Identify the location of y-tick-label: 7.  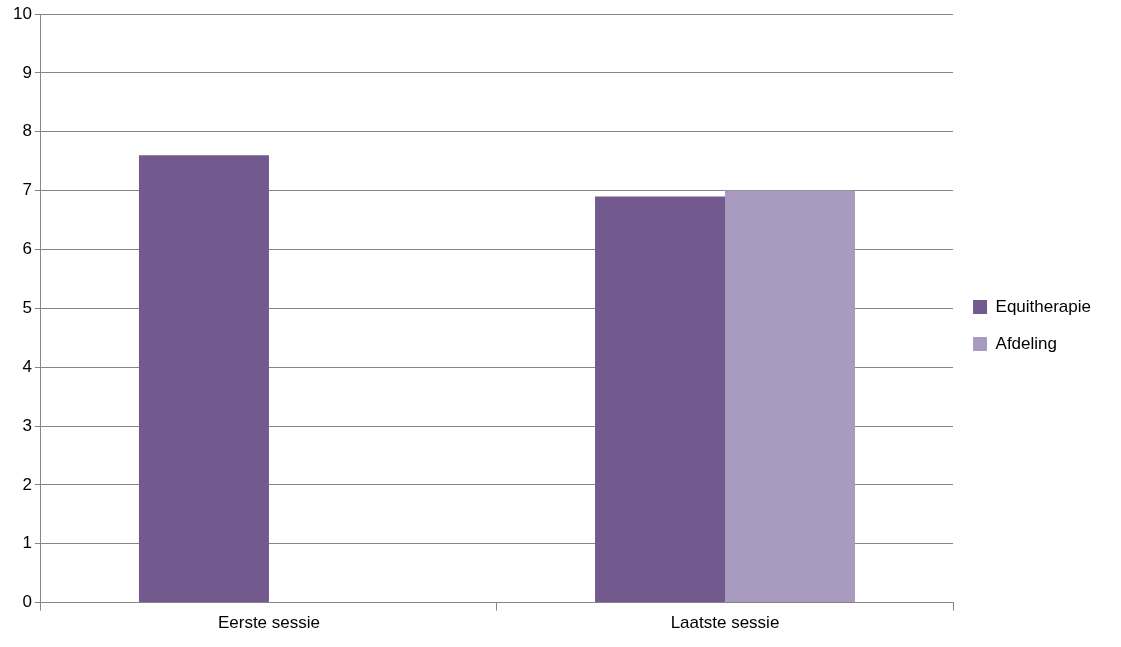
(27, 190).